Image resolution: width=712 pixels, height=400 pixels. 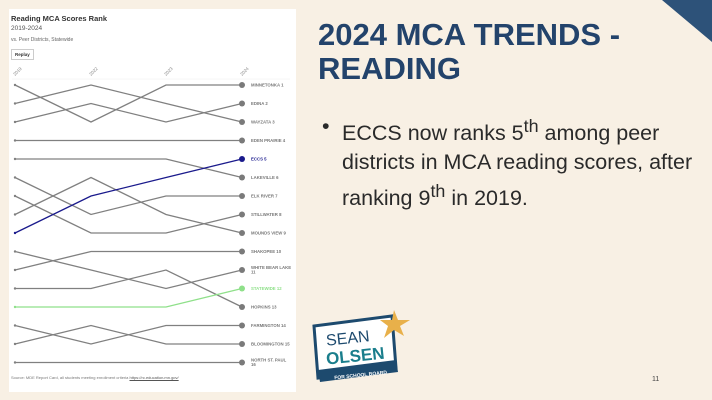 I want to click on series-label: EDINA 2, so click(x=259, y=103).